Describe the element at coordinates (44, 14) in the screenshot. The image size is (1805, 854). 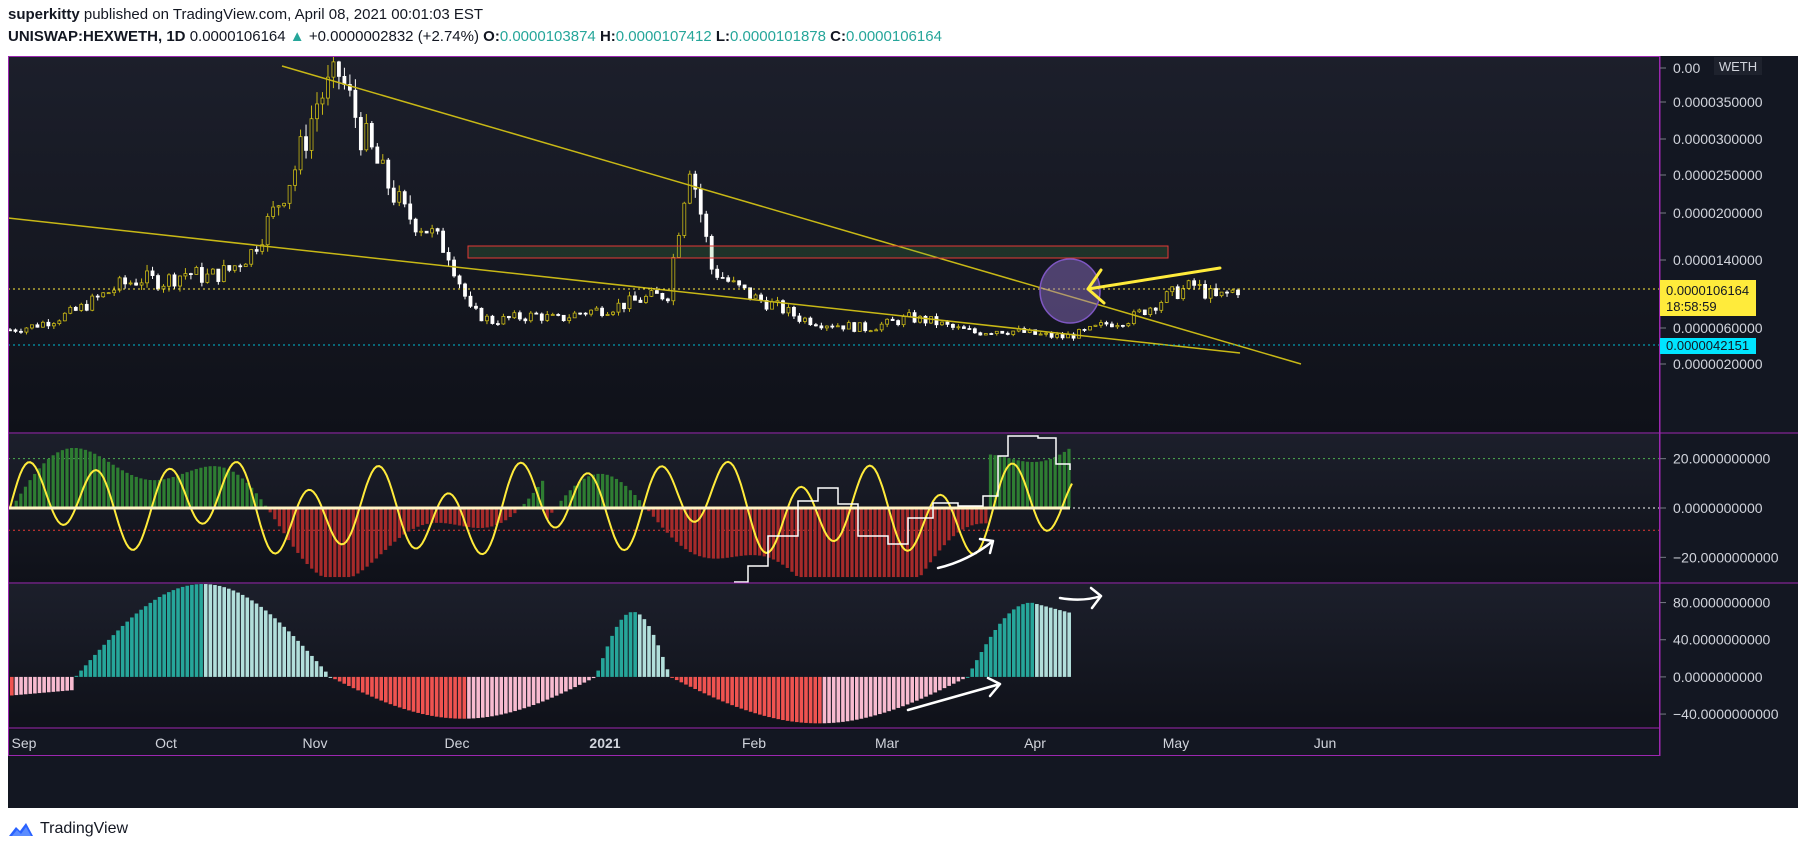
I see `publisher-name: superkitty` at that location.